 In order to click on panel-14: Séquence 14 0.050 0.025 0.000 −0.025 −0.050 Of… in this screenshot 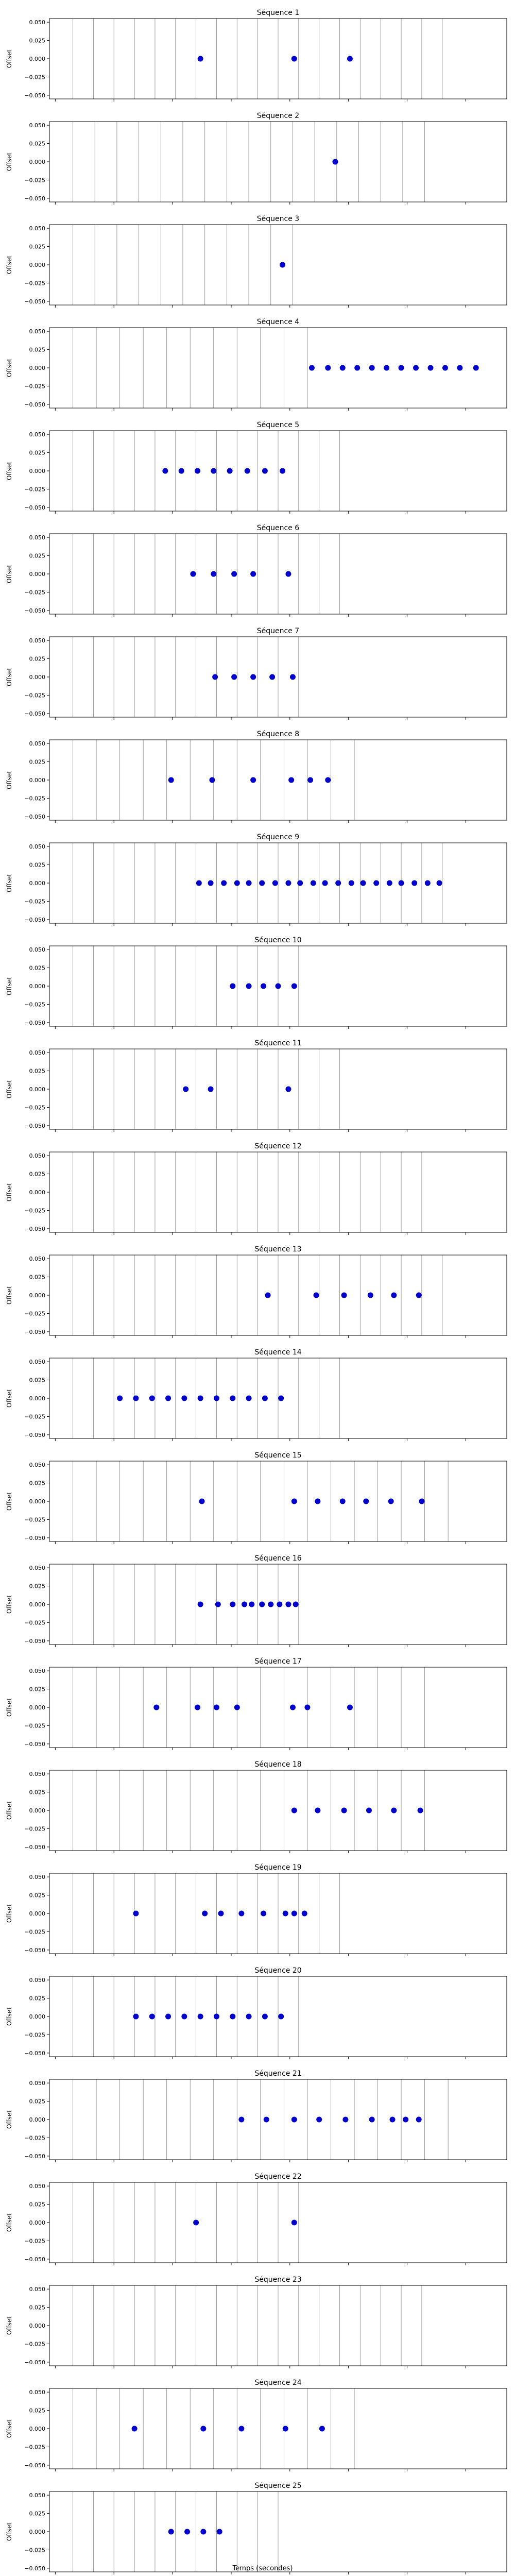, I will do `click(256, 1394)`.